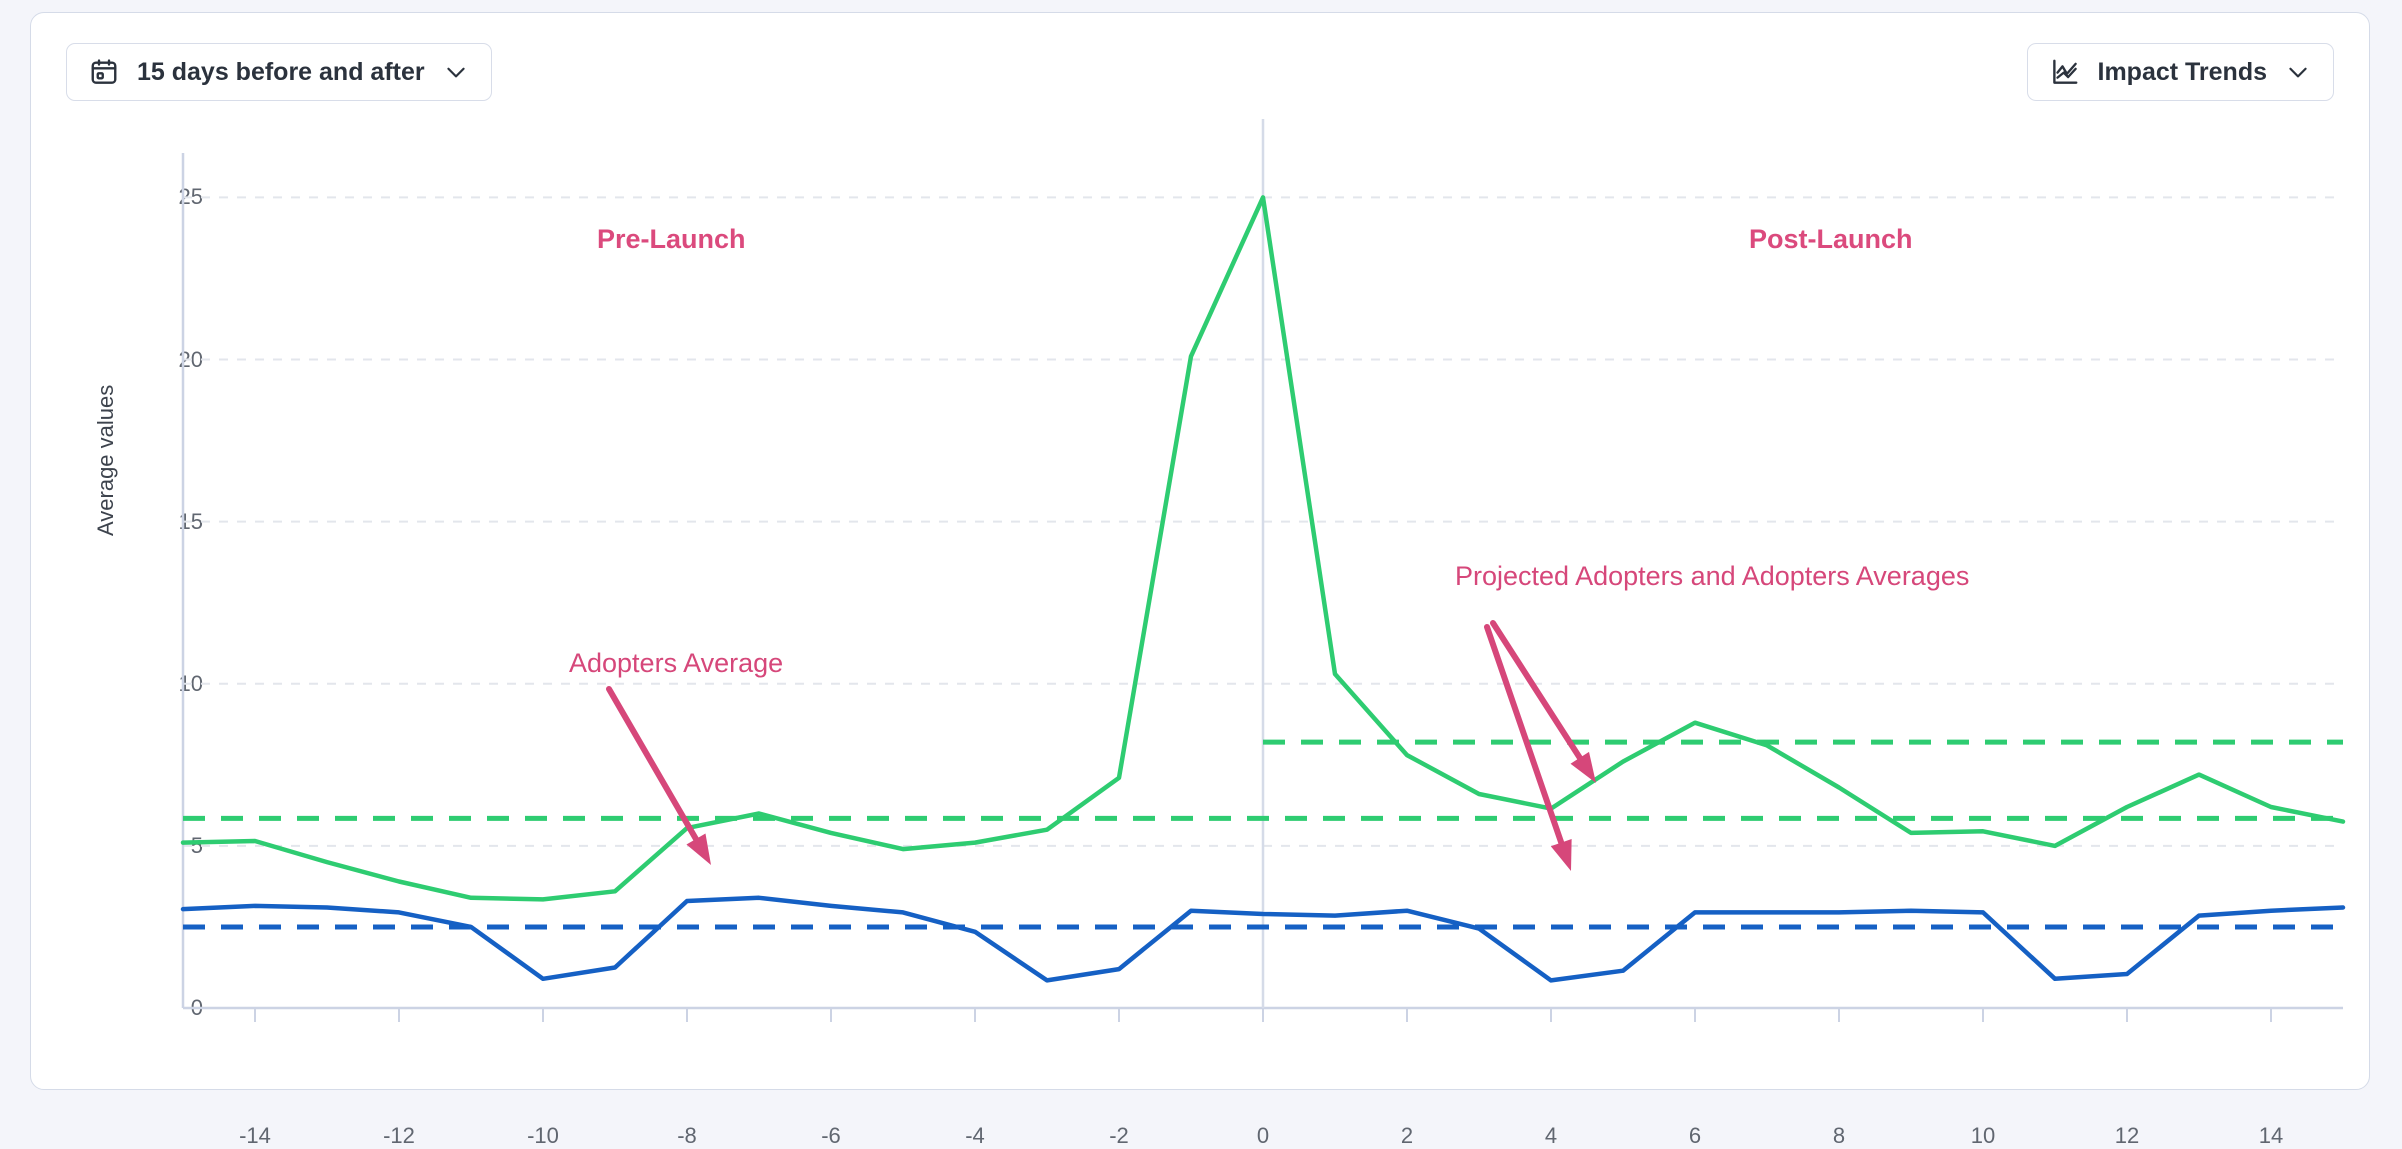 The height and width of the screenshot is (1149, 2402). What do you see at coordinates (676, 663) in the screenshot?
I see `adopters-average-label: Adopters Average` at bounding box center [676, 663].